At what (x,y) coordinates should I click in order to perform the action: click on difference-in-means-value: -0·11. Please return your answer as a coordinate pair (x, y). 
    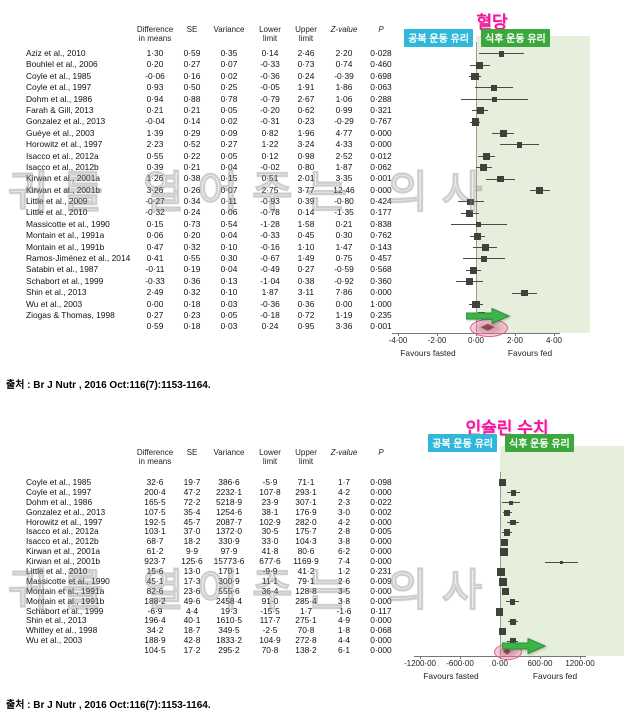
    Looking at the image, I should click on (155, 269).